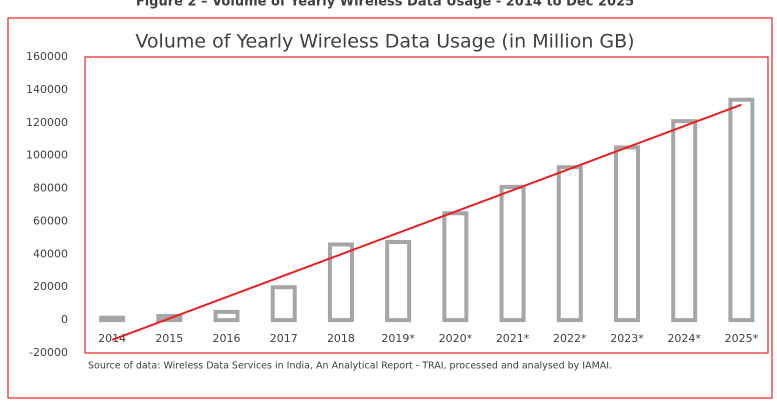 The image size is (777, 401). I want to click on y-tick-label: 80000, so click(50, 188).